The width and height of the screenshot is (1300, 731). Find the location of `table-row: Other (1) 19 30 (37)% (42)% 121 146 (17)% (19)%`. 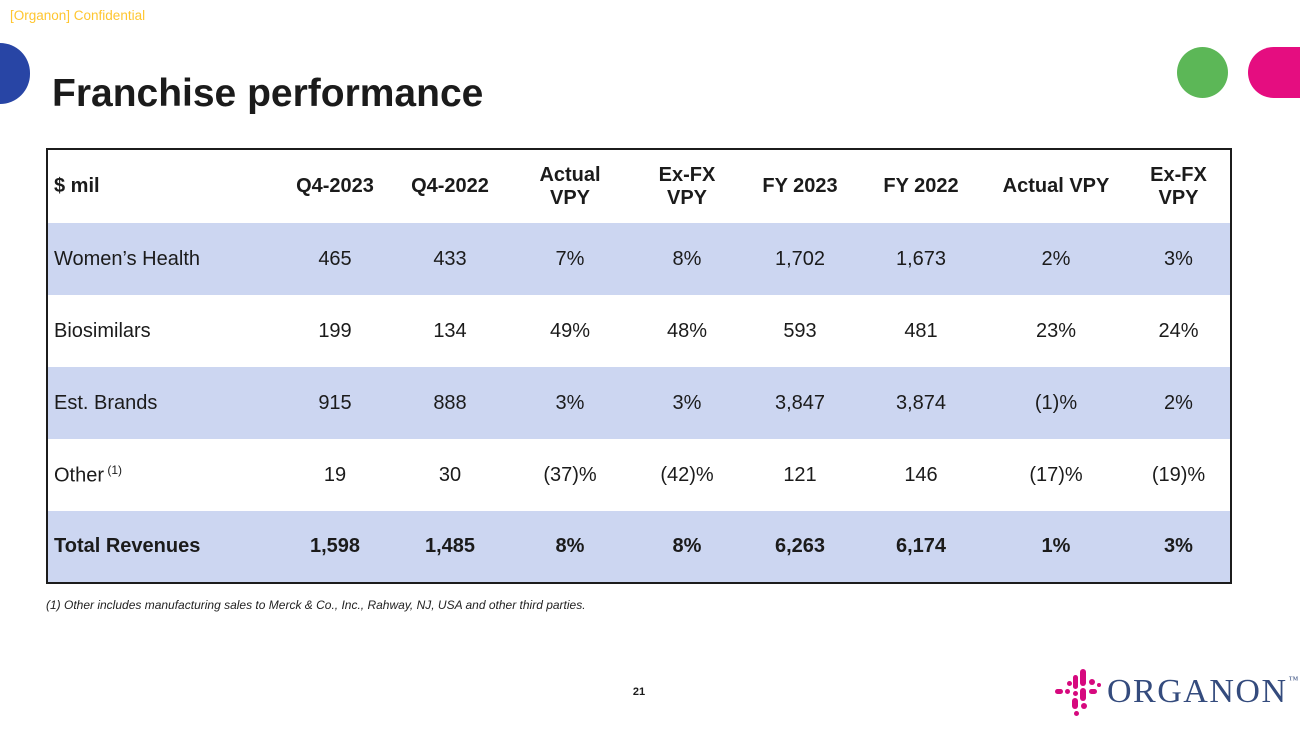

table-row: Other (1) 19 30 (37)% (42)% 121 146 (17)% (19)% is located at coordinates (639, 475).